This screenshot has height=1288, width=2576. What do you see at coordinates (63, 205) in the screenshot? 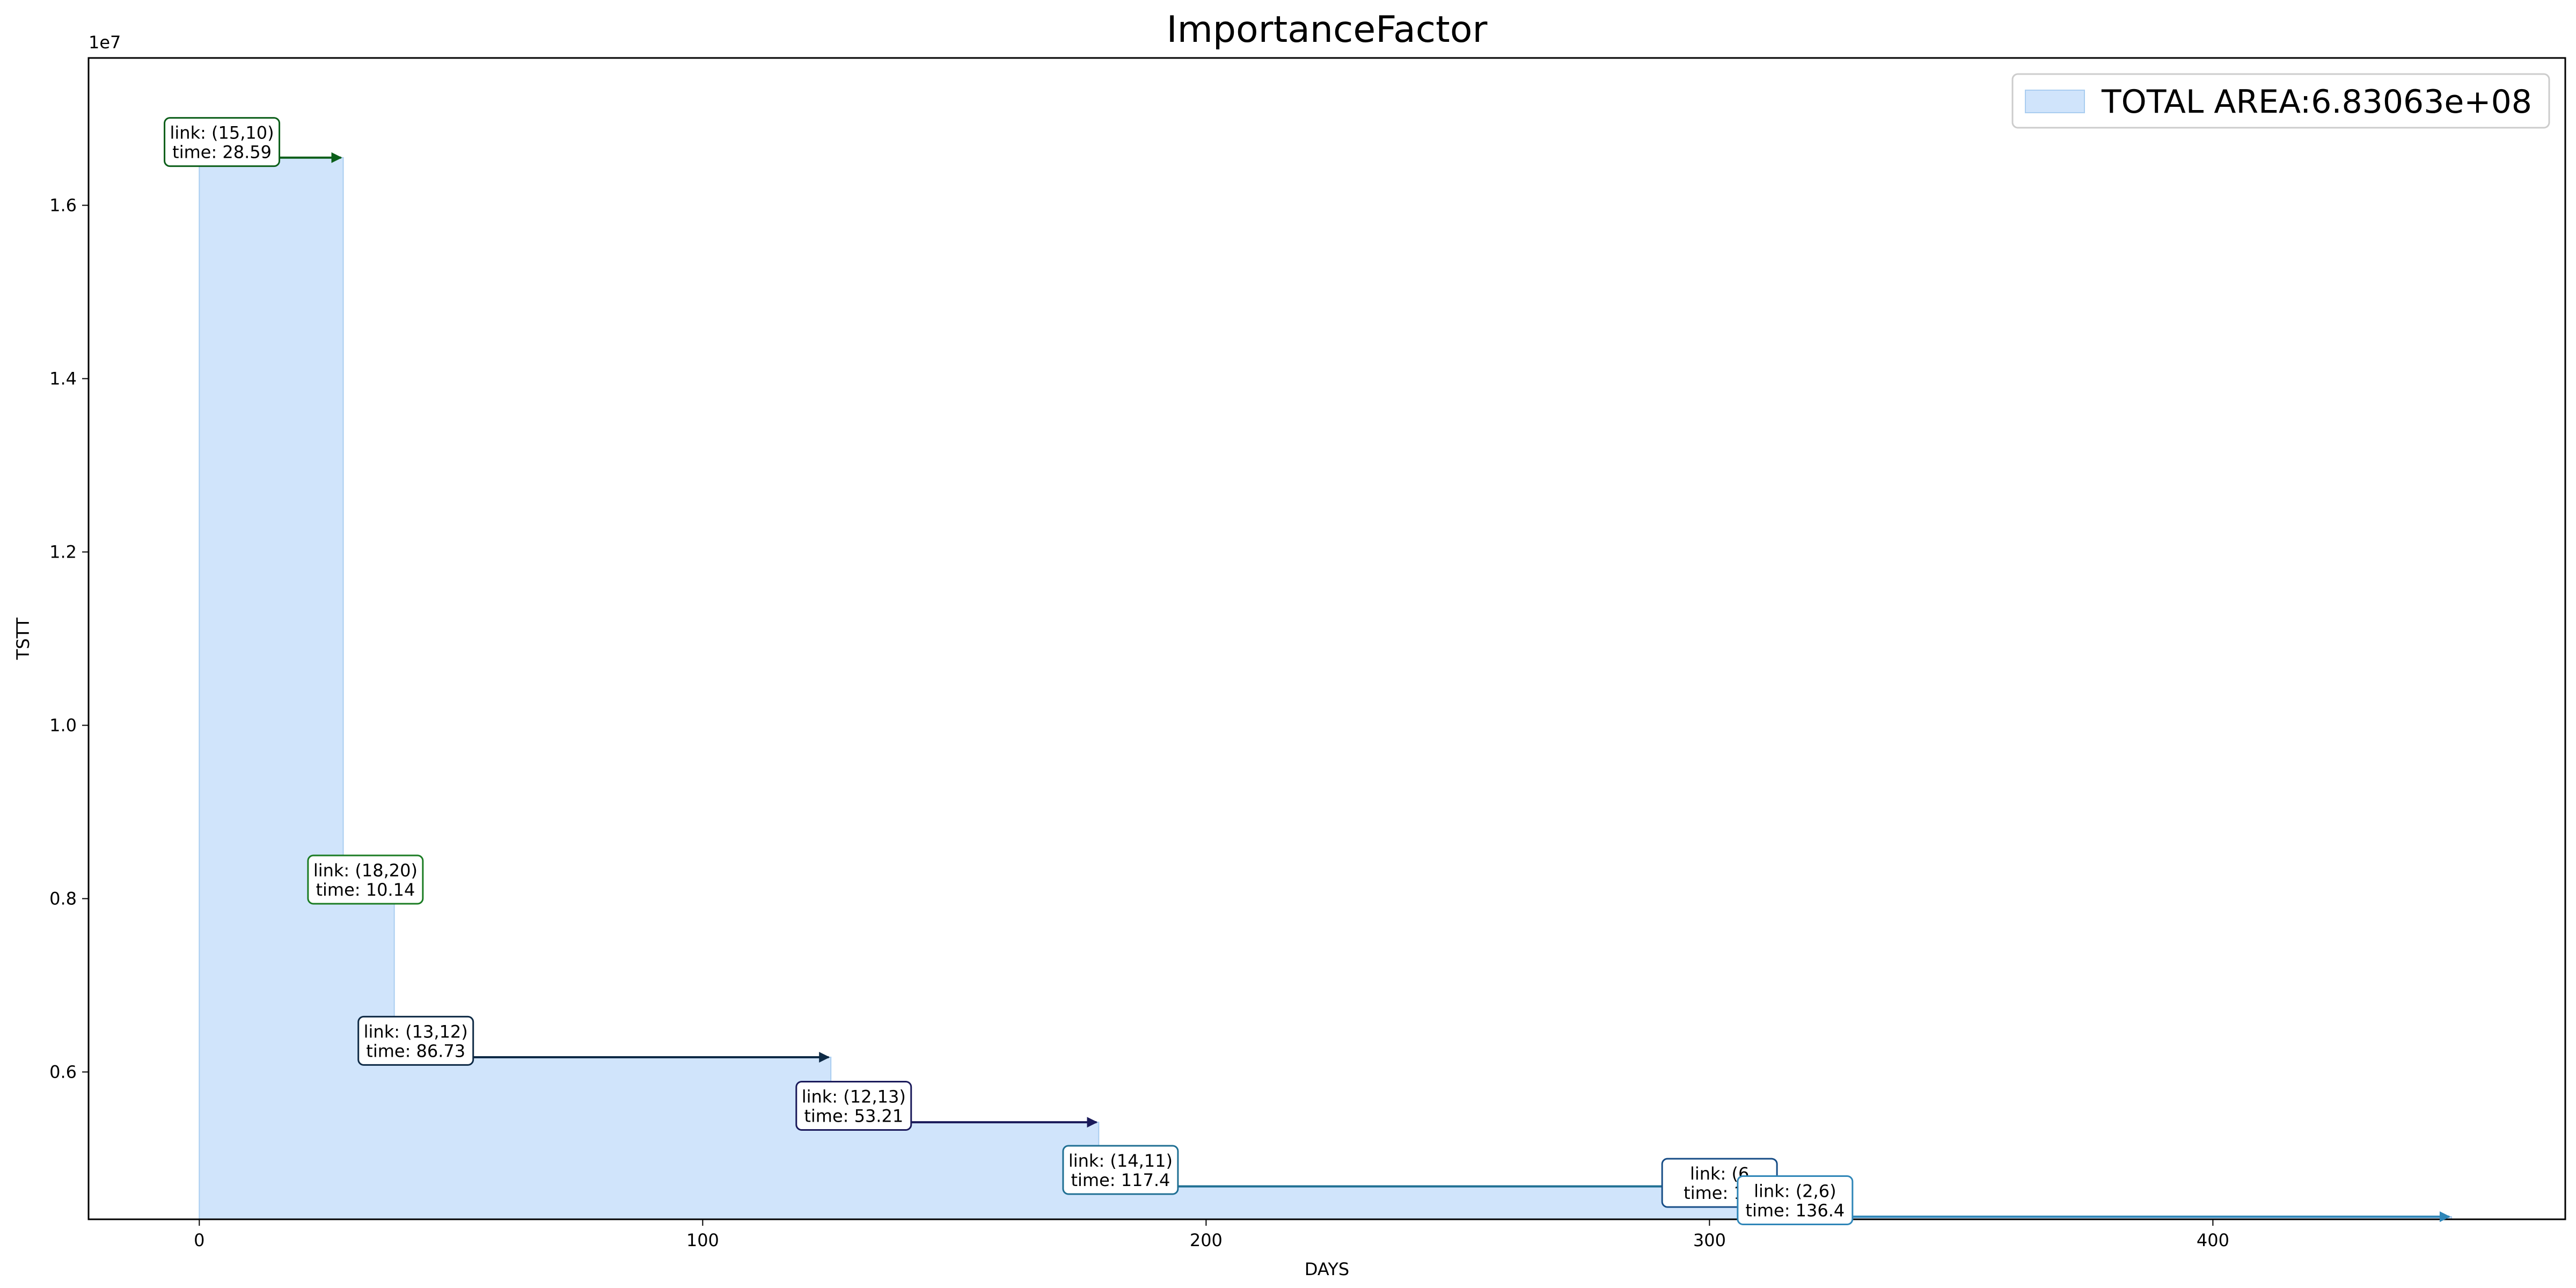
I see `y-tick-label: 1.6` at bounding box center [63, 205].